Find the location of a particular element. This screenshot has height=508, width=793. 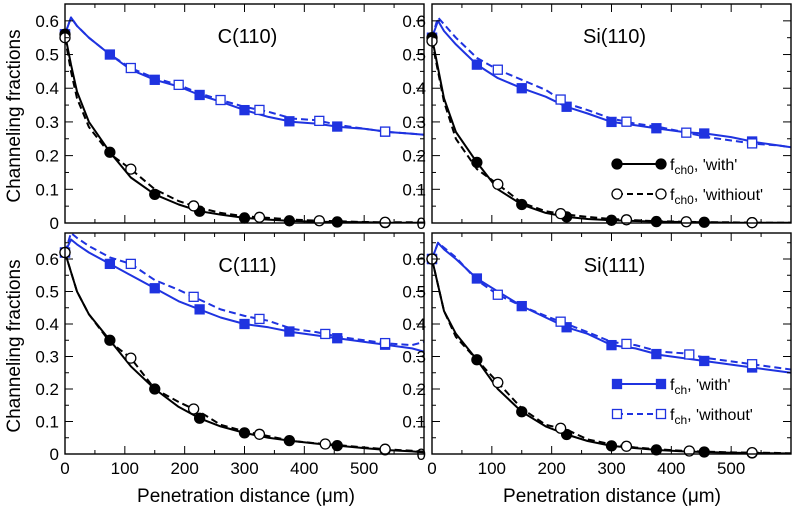

x-axis-label-left: Penetration distance (μm) is located at coordinates (246, 496).